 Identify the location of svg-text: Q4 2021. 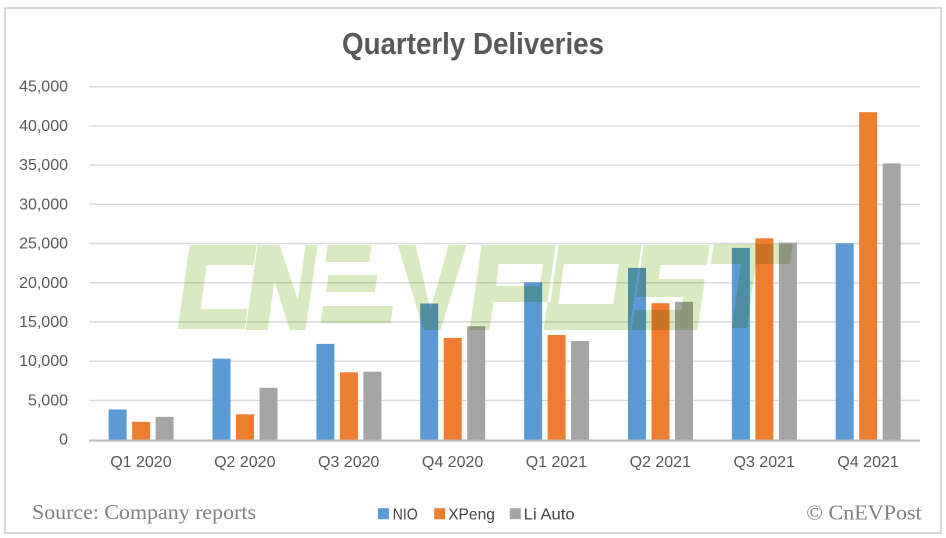
(867, 462).